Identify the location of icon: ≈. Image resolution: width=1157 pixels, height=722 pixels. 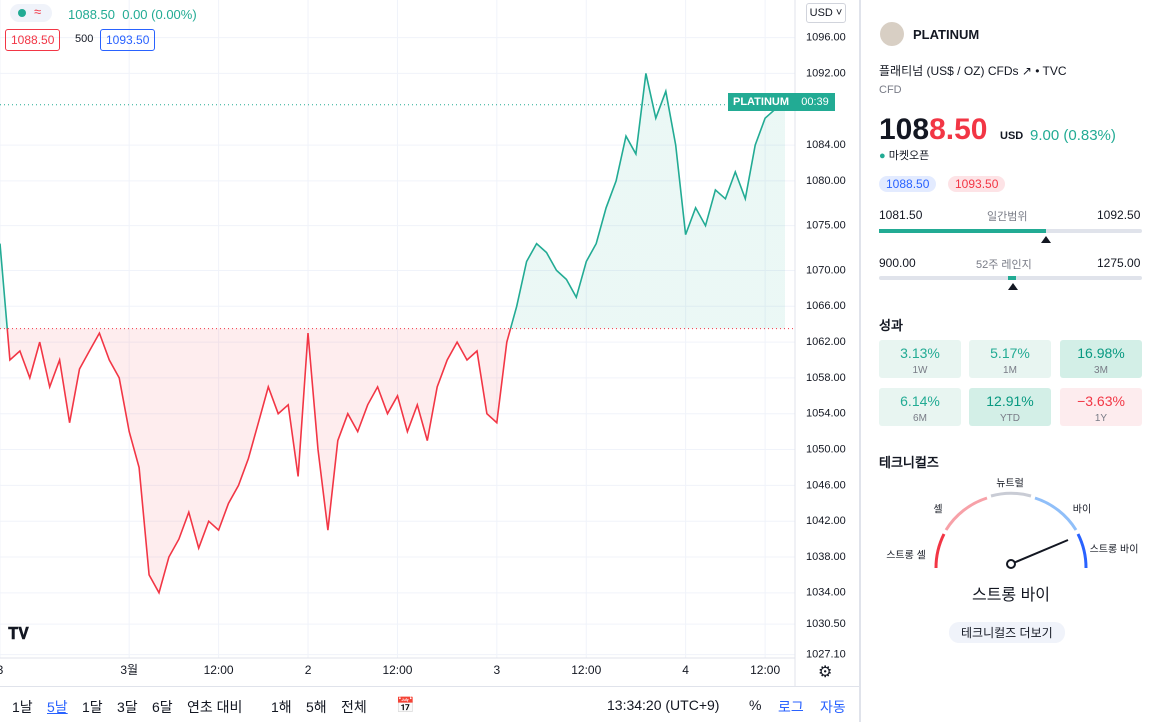
(38, 11).